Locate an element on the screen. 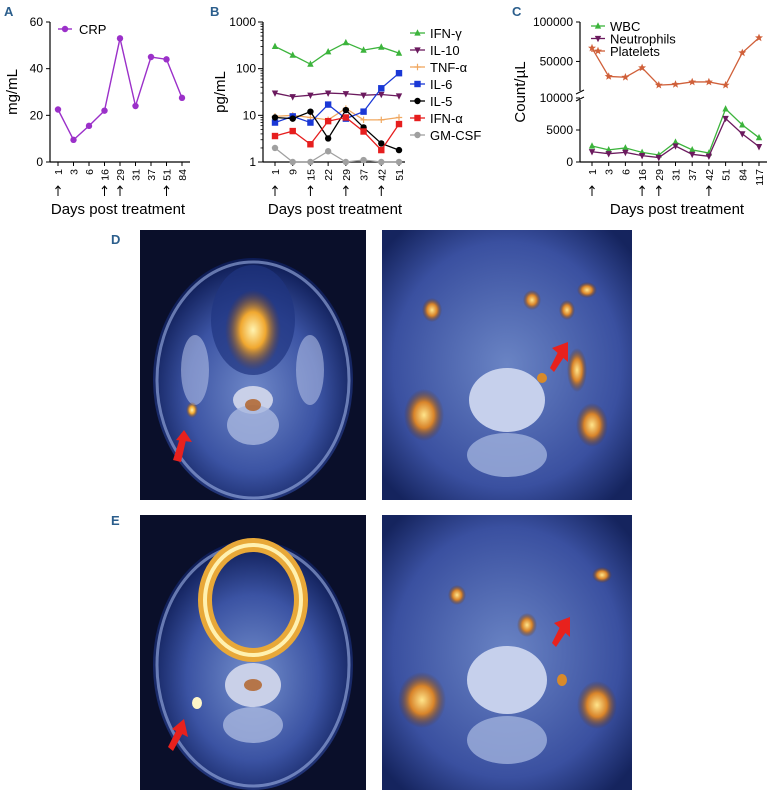 The height and width of the screenshot is (791, 775). y-tick-label: 40 is located at coordinates (37, 69).